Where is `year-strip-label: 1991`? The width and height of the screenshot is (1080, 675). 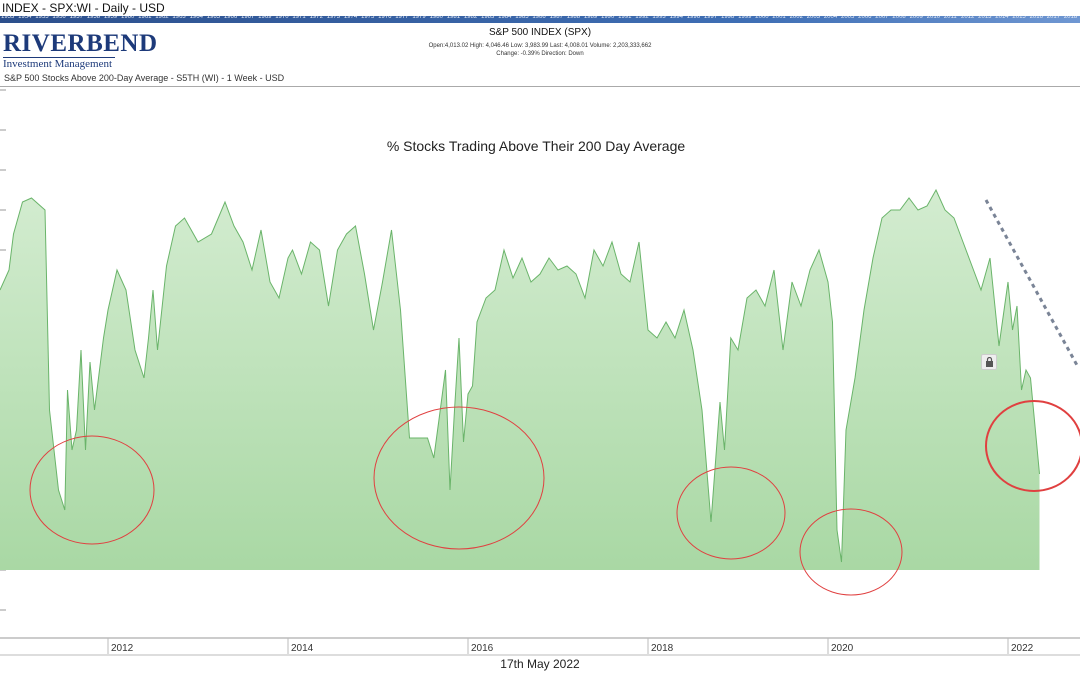
year-strip-label: 1991 is located at coordinates (625, 18).